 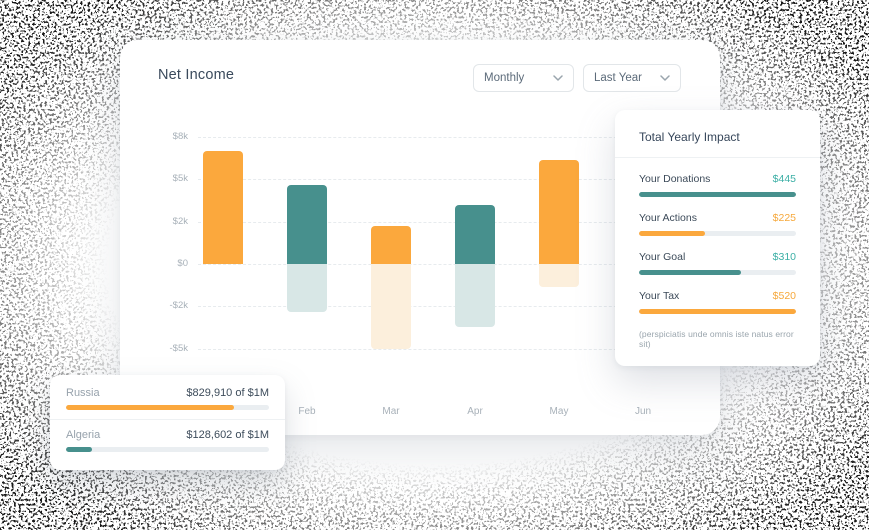 What do you see at coordinates (618, 78) in the screenshot?
I see `range-select-value: Last Year` at bounding box center [618, 78].